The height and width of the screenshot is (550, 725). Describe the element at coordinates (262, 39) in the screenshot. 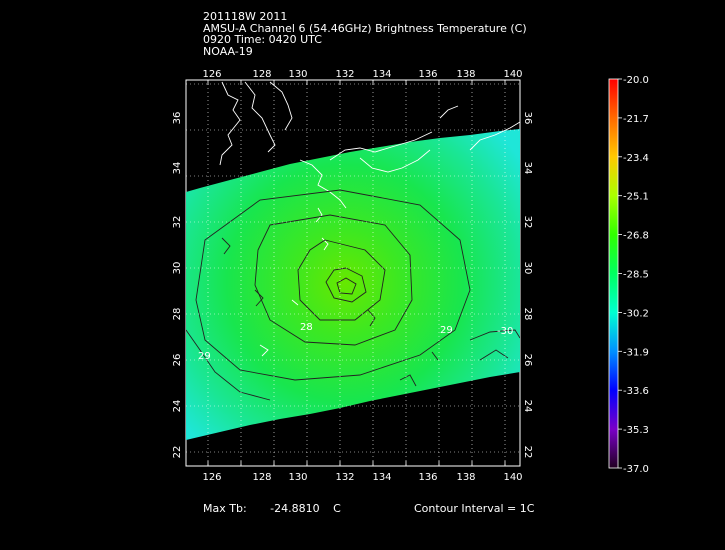

I see `time-title: 0920 Time: 0420 UTC` at that location.